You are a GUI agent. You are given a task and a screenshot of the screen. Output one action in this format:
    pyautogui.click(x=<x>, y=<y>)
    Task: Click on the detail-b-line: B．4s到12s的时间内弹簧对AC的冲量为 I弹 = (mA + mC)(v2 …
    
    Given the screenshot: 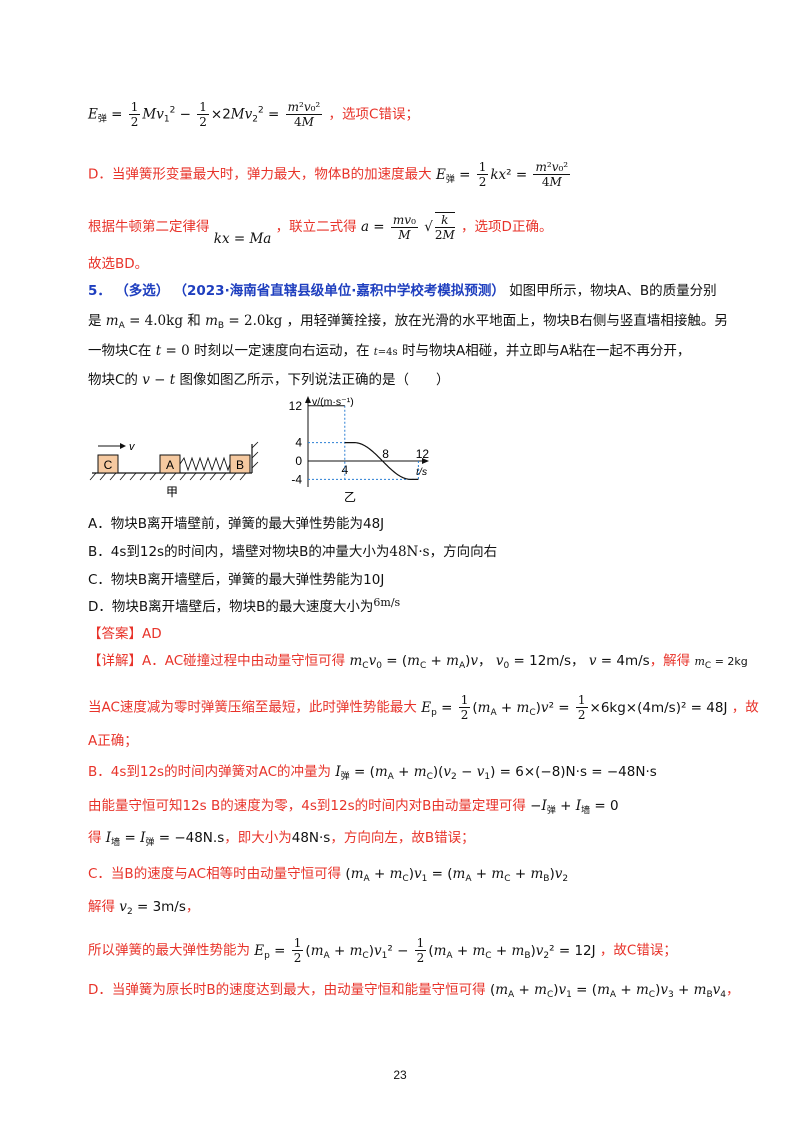 What is the action you would take?
    pyautogui.click(x=372, y=773)
    